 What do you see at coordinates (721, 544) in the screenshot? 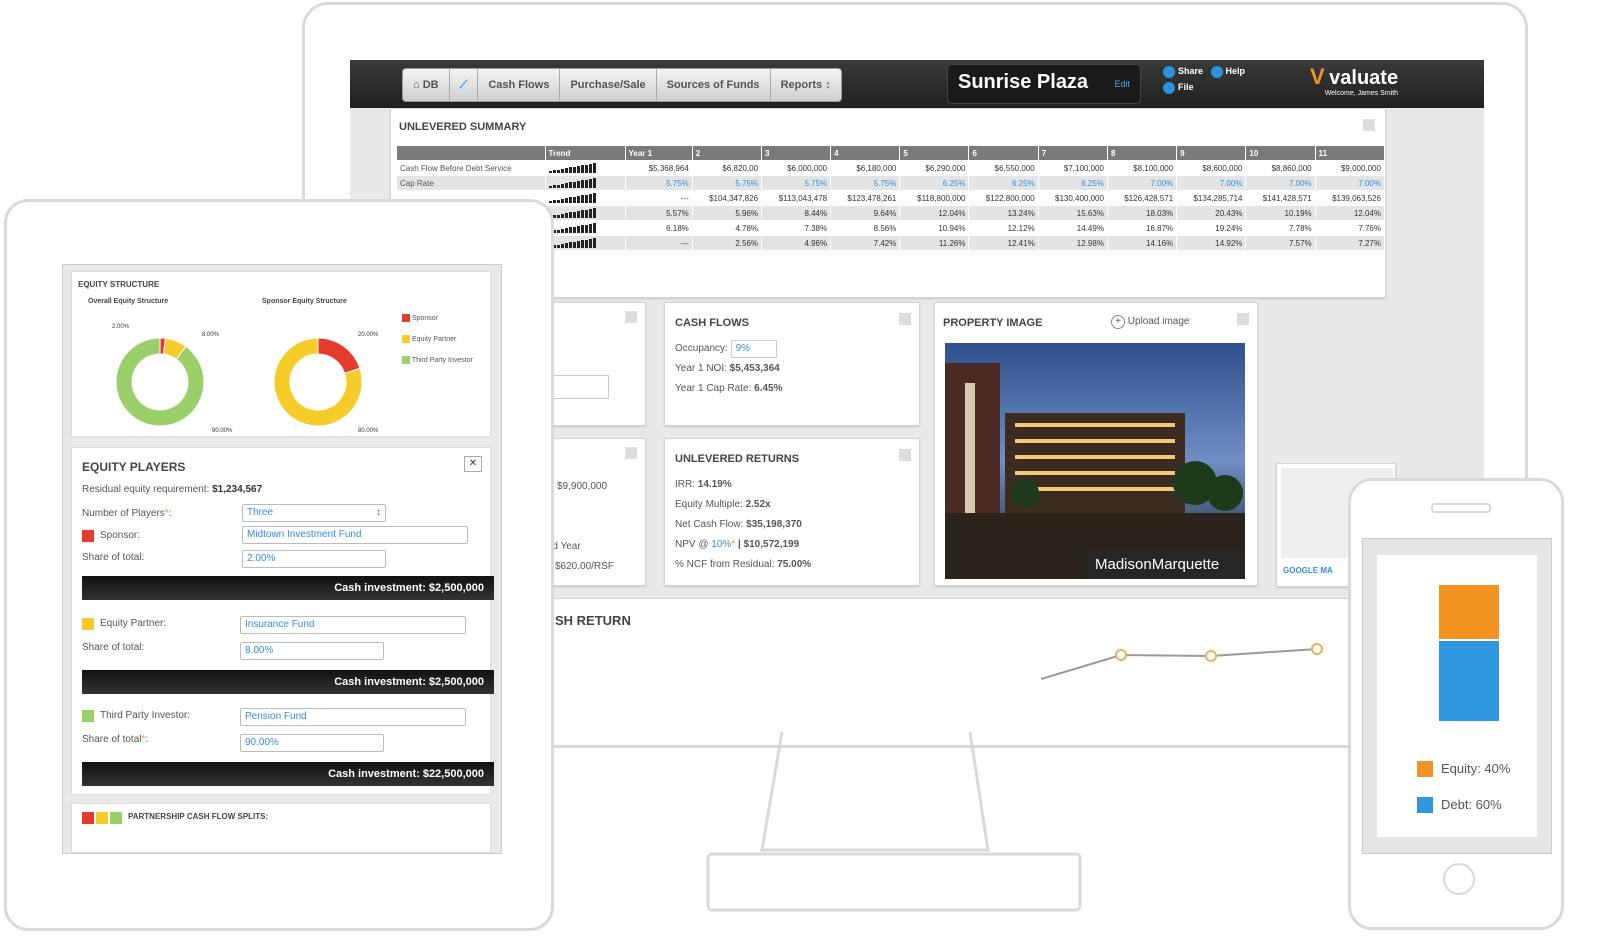
I see `npv-rate-link: 10%` at bounding box center [721, 544].